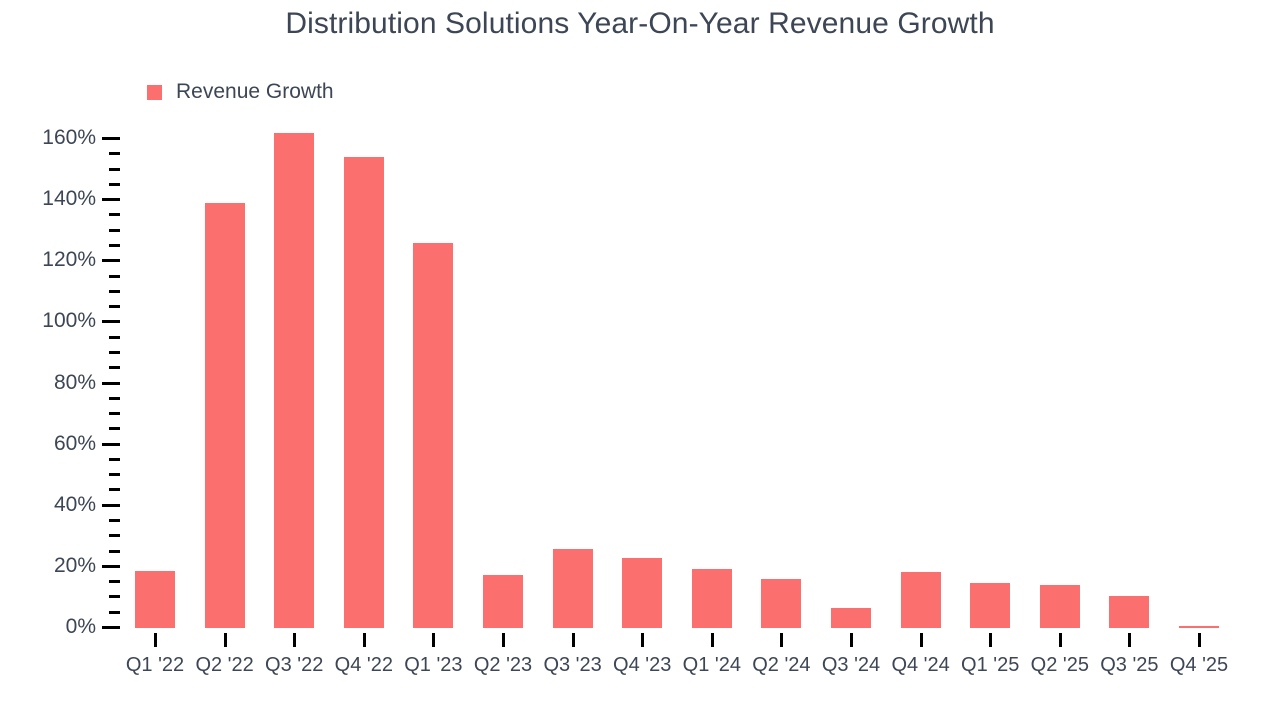 This screenshot has height=720, width=1280. What do you see at coordinates (294, 665) in the screenshot?
I see `x-axis-tick-label: Q3 '22` at bounding box center [294, 665].